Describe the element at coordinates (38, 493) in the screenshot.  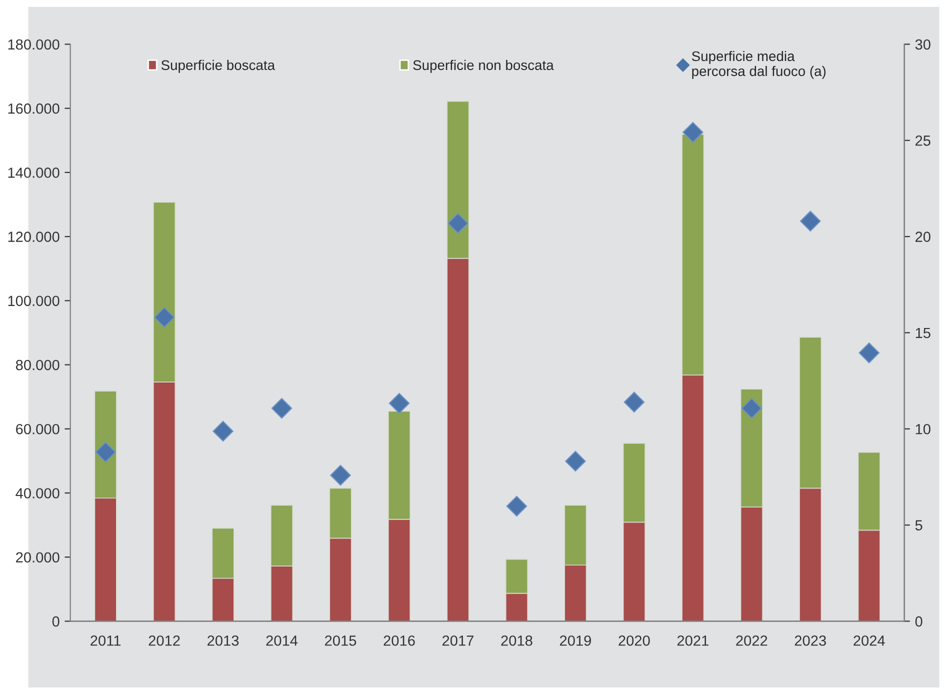
I see `y-tick-label: 40.000` at that location.